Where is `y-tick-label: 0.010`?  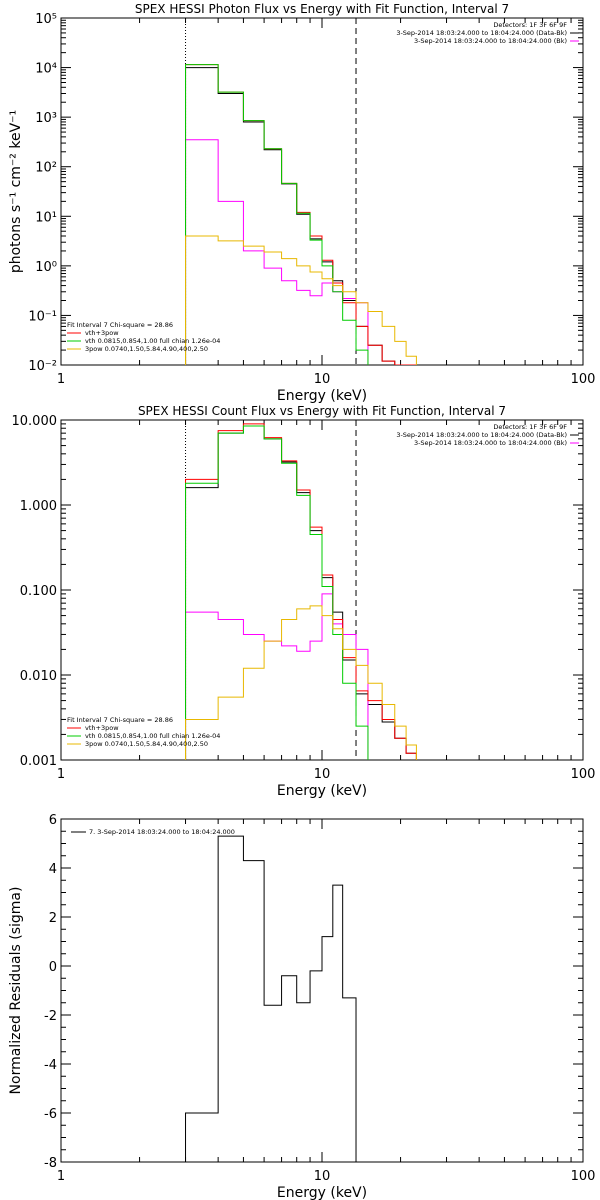
y-tick-label: 0.010 is located at coordinates (38, 676).